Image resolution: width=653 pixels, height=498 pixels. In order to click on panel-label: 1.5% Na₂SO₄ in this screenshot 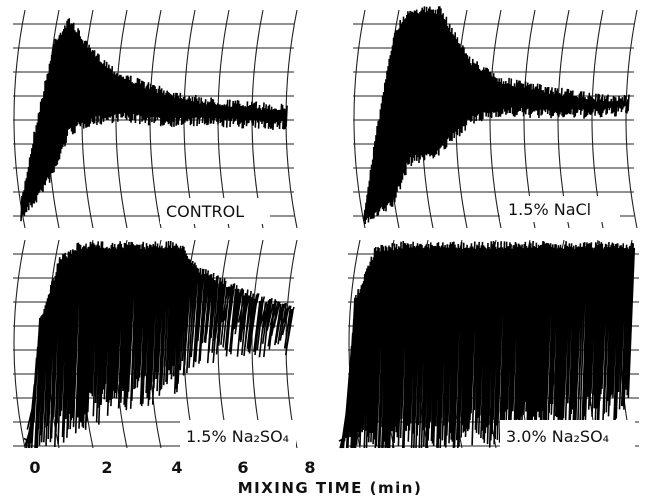, I will do `click(237, 436)`.